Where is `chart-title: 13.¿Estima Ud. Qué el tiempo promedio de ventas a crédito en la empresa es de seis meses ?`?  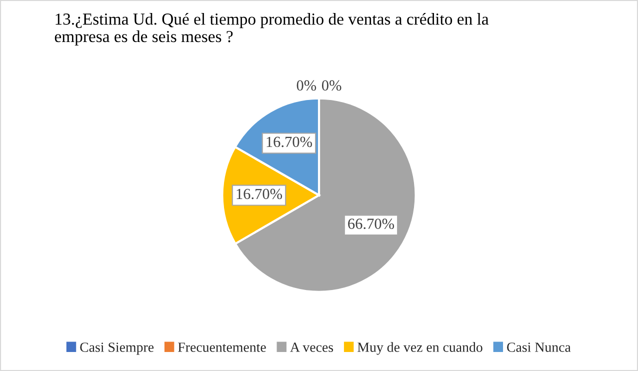 chart-title: 13.¿Estima Ud. Qué el tiempo promedio de ventas a crédito en la empresa es de seis meses ? is located at coordinates (271, 29).